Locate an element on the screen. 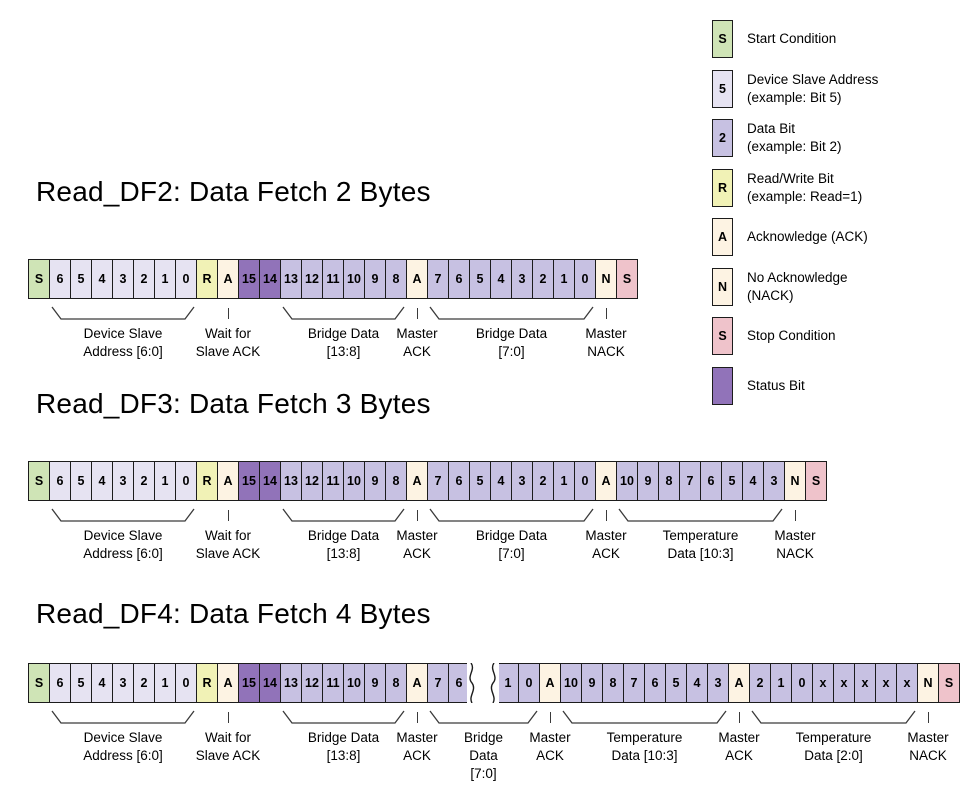  bit-cell-data: 0 is located at coordinates (529, 683).